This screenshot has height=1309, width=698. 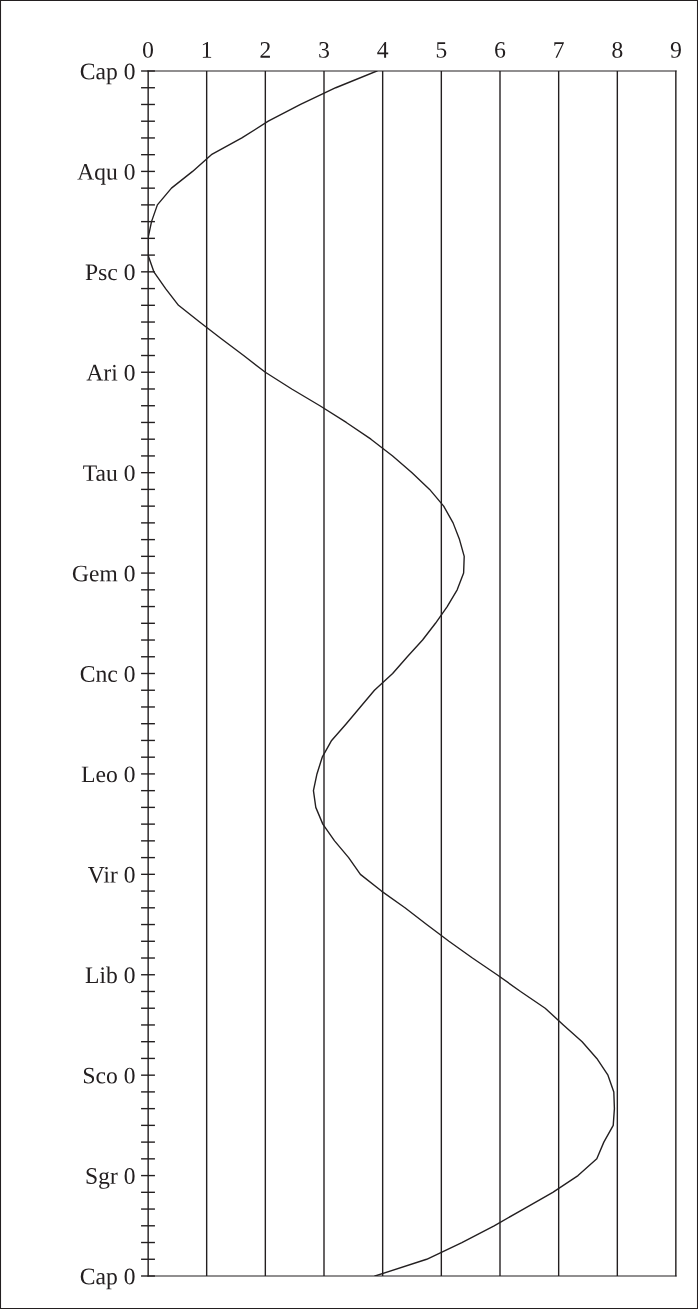 What do you see at coordinates (675, 50) in the screenshot?
I see `x-tick-label: 9` at bounding box center [675, 50].